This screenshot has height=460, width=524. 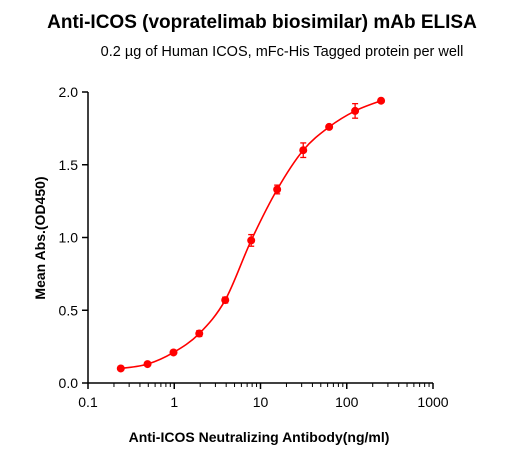 What do you see at coordinates (261, 402) in the screenshot?
I see `x-tick-label: 10` at bounding box center [261, 402].